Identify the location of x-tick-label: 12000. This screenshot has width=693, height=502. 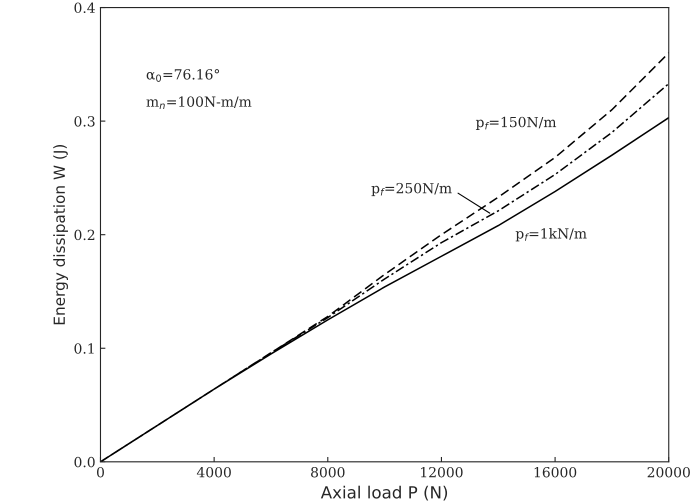
(442, 472).